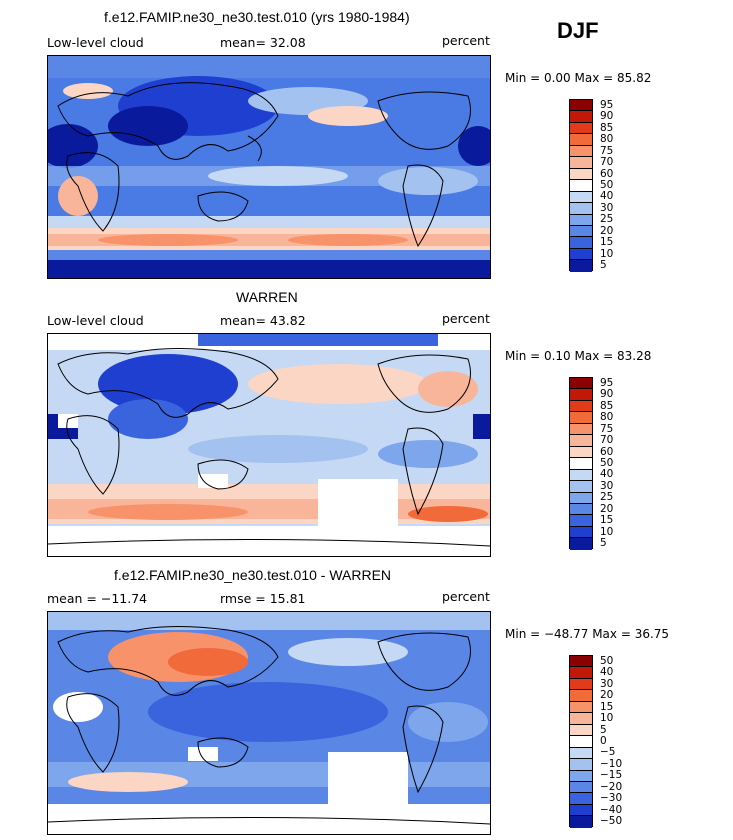 This screenshot has height=840, width=733. I want to click on panel-1-min-max: Min = 0.00 Max = 85.82, so click(578, 78).